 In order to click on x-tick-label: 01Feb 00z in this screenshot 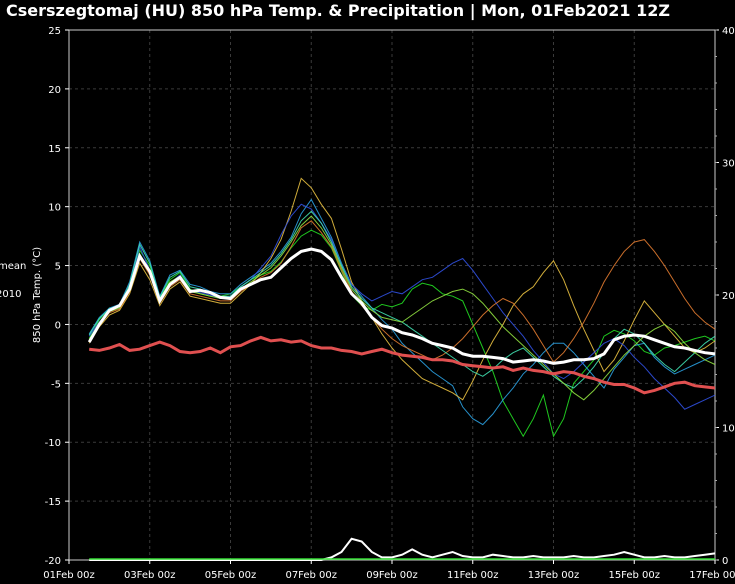, I will do `click(69, 575)`.